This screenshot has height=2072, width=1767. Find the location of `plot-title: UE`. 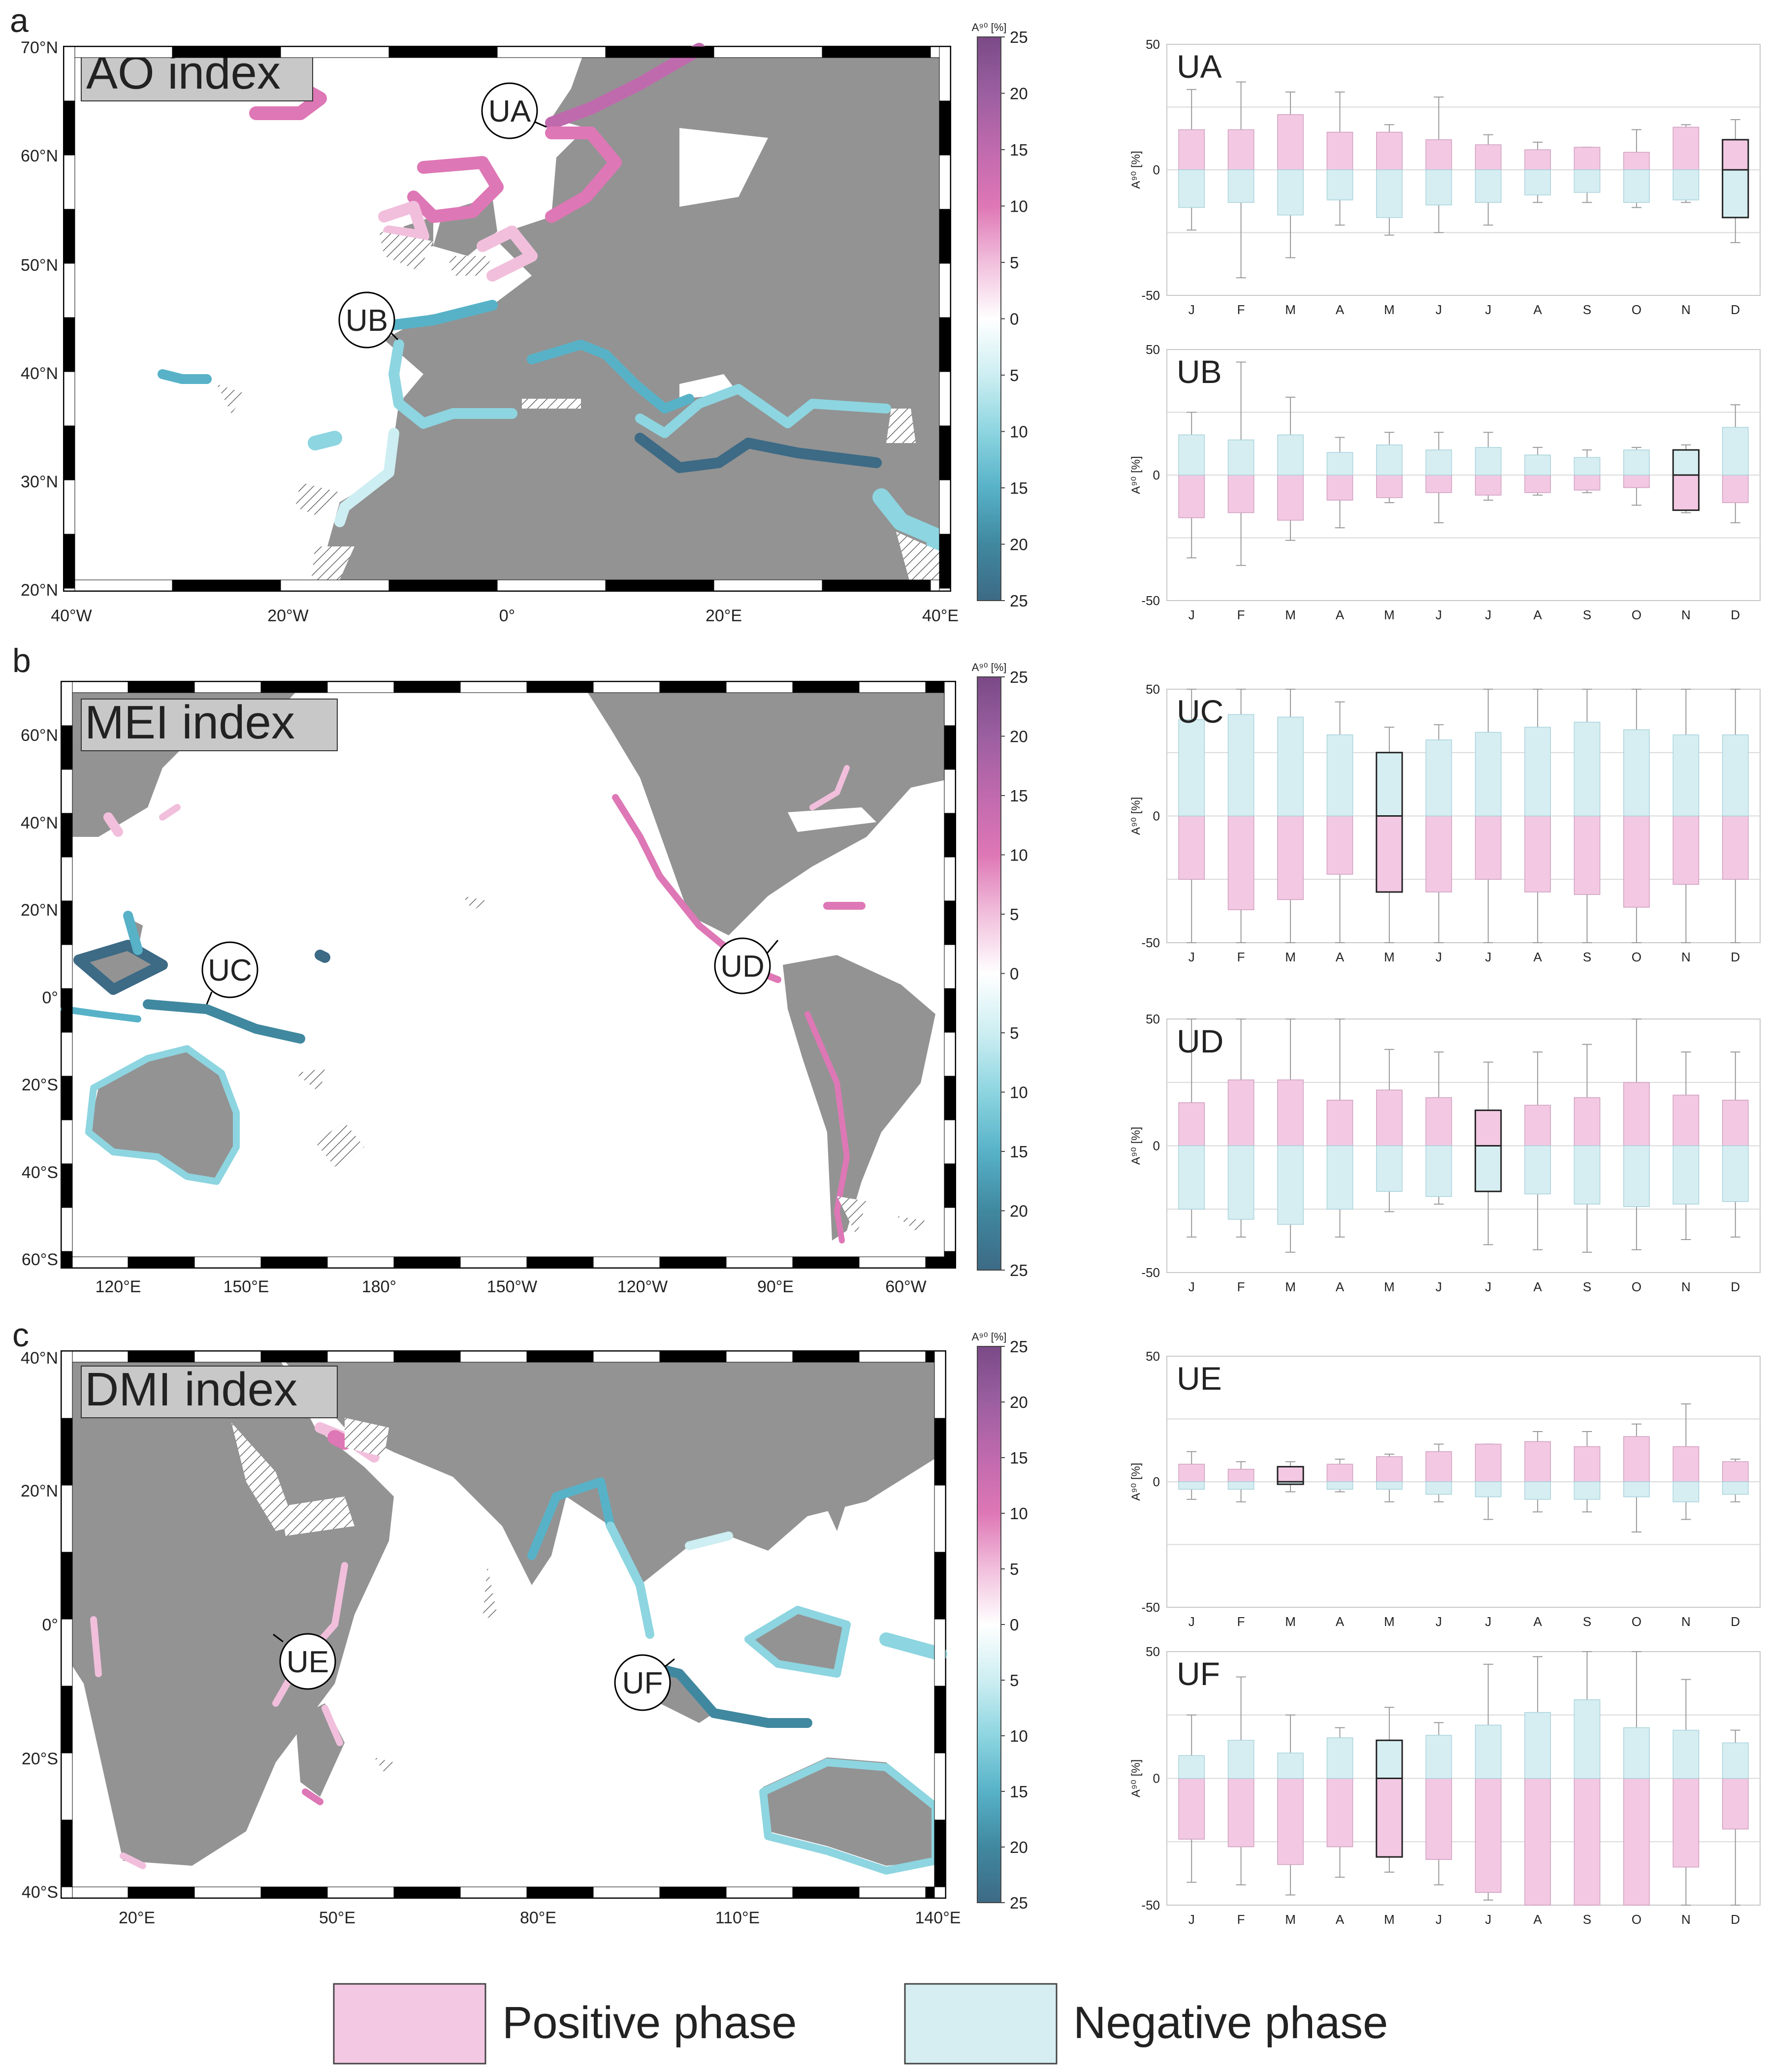

plot-title: UE is located at coordinates (1199, 1378).